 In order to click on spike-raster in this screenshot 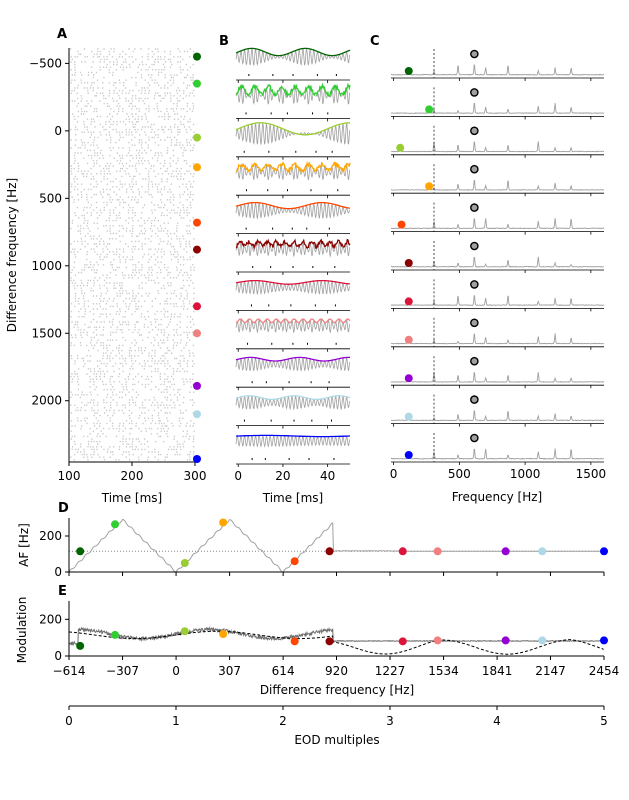, I will do `click(132, 254)`.